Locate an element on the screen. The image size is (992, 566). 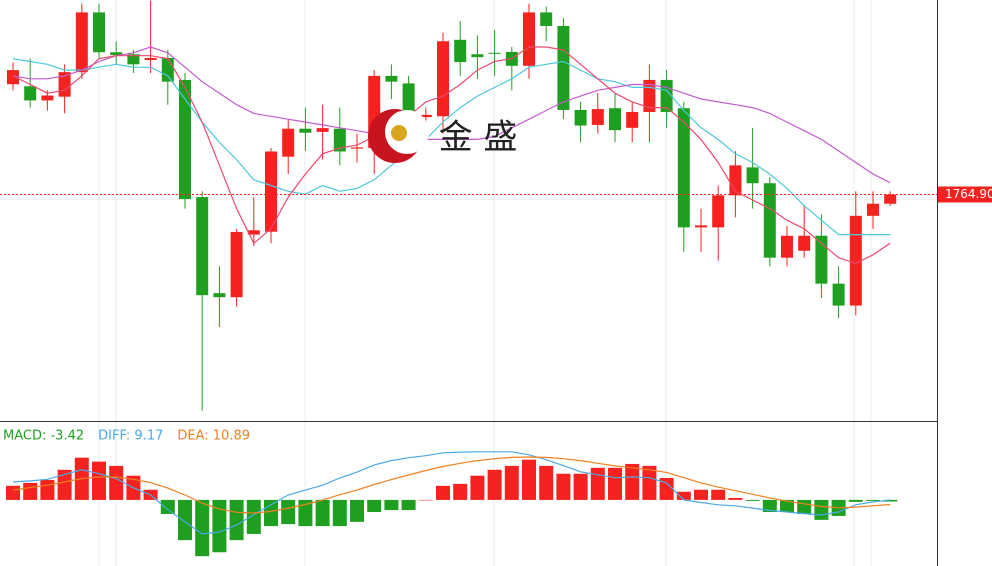
macd-legend-label: DEA: 10.89 is located at coordinates (213, 436).